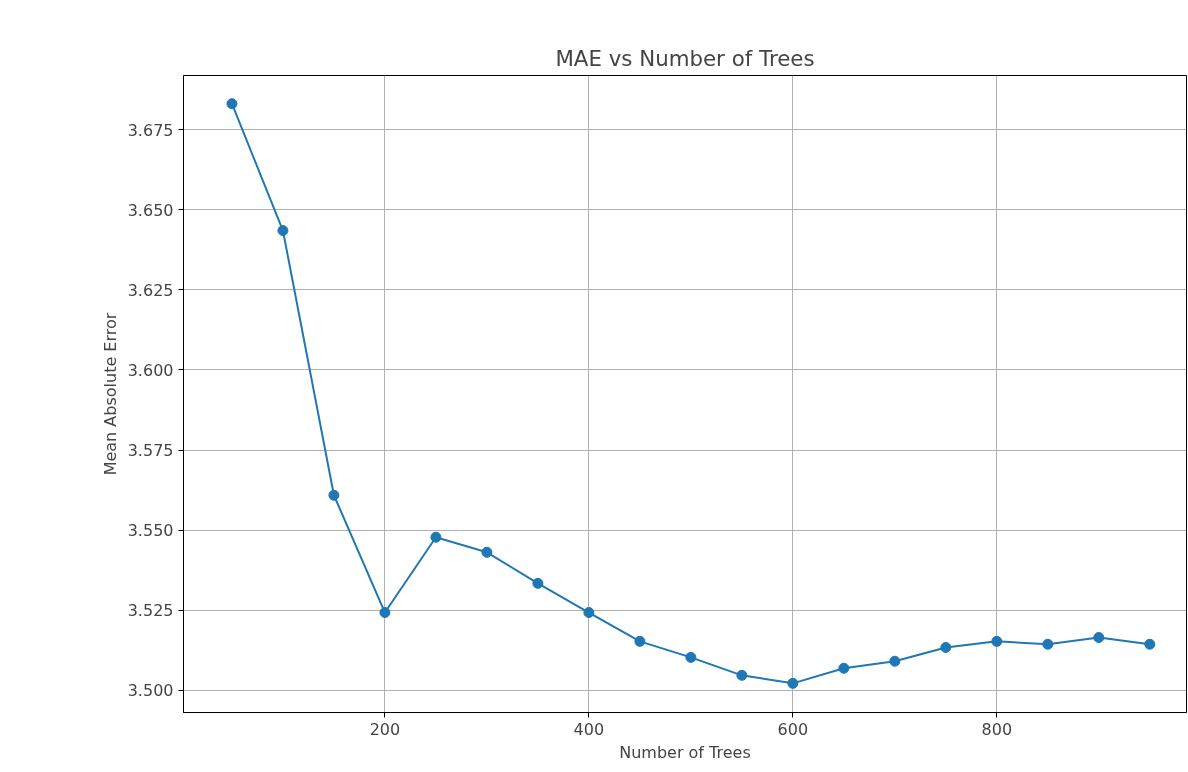 Image resolution: width=1188 pixels, height=772 pixels. Describe the element at coordinates (150, 370) in the screenshot. I see `y-tick-label: 3.600` at that location.